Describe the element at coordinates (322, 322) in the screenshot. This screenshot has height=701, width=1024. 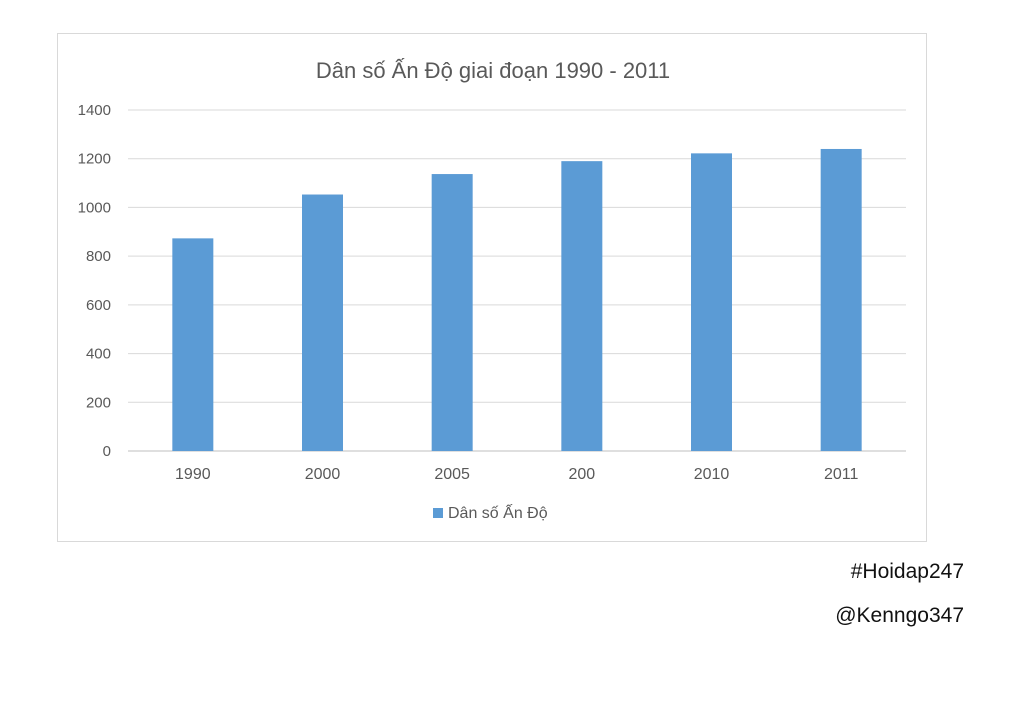
I see `bar-2000` at that location.